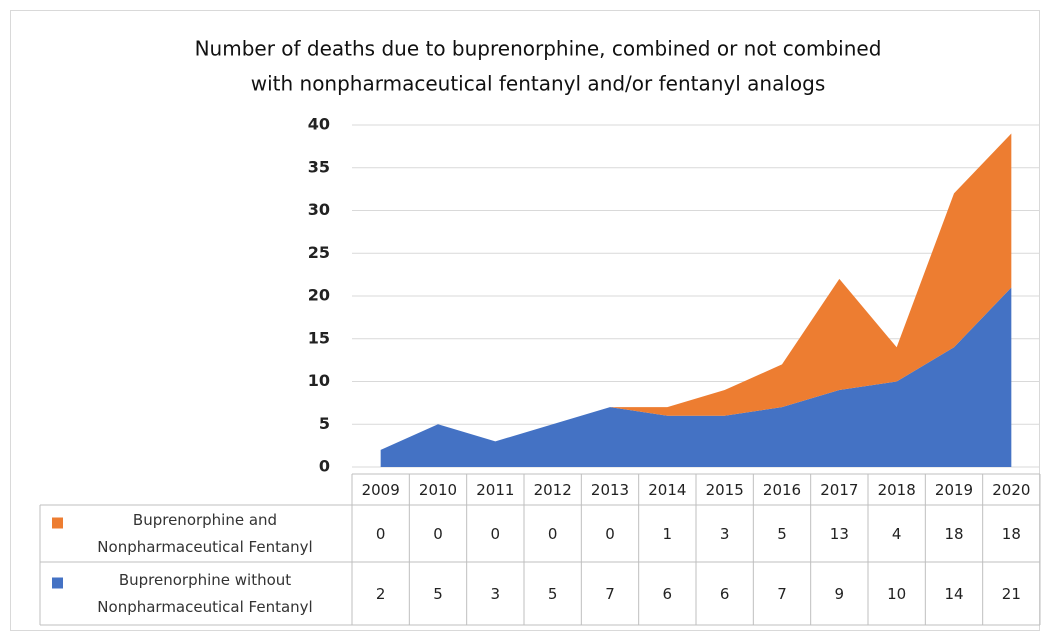 The height and width of the screenshot is (632, 1050). Describe the element at coordinates (381, 594) in the screenshot. I see `data-table-value: 2` at that location.